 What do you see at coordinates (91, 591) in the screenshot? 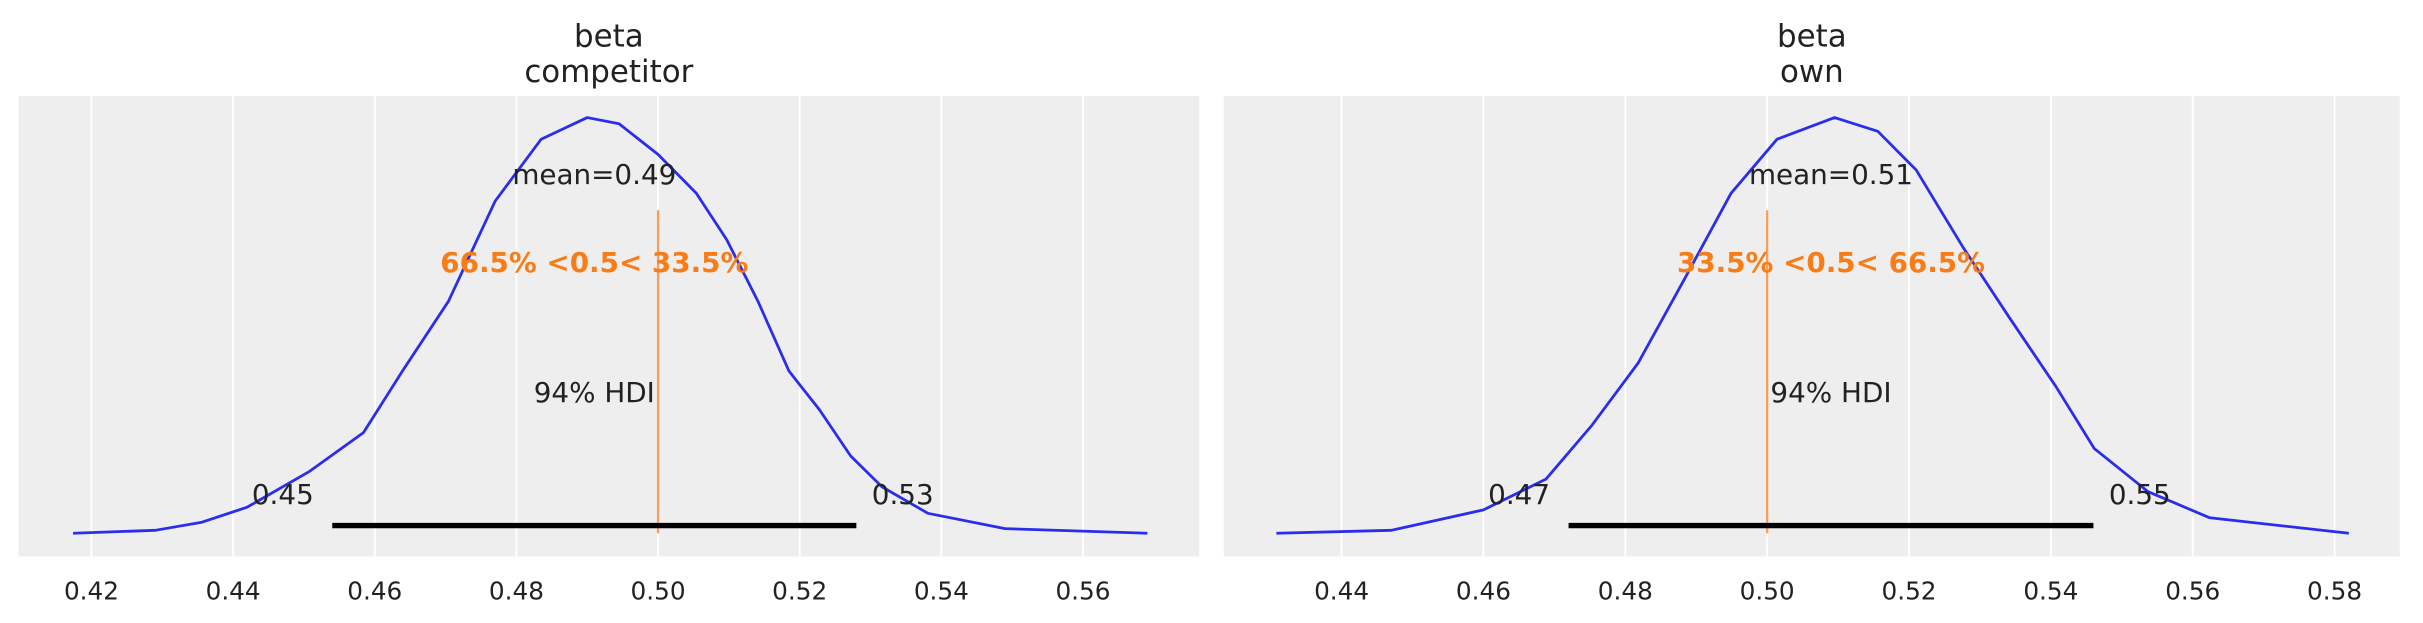
I see `x-tick-label: 0.42` at bounding box center [91, 591].